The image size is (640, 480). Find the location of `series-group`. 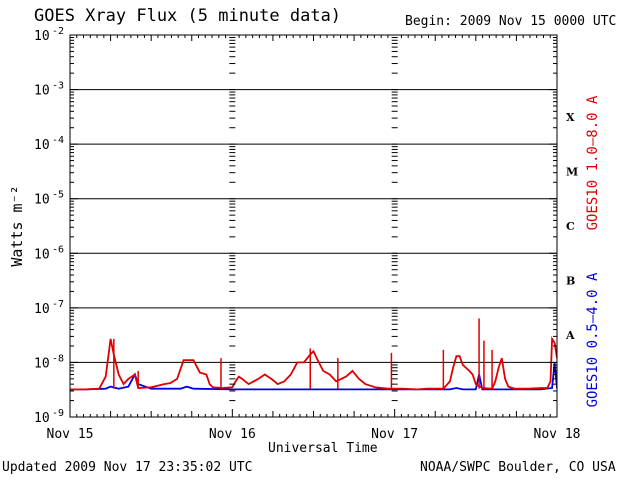

series-group is located at coordinates (313, 354).